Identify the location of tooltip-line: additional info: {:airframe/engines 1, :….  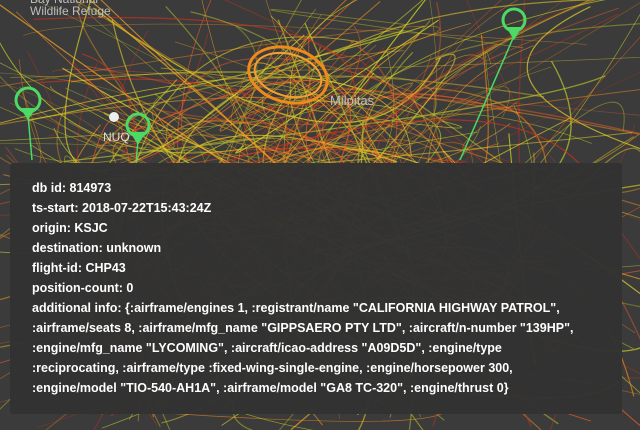
(296, 308).